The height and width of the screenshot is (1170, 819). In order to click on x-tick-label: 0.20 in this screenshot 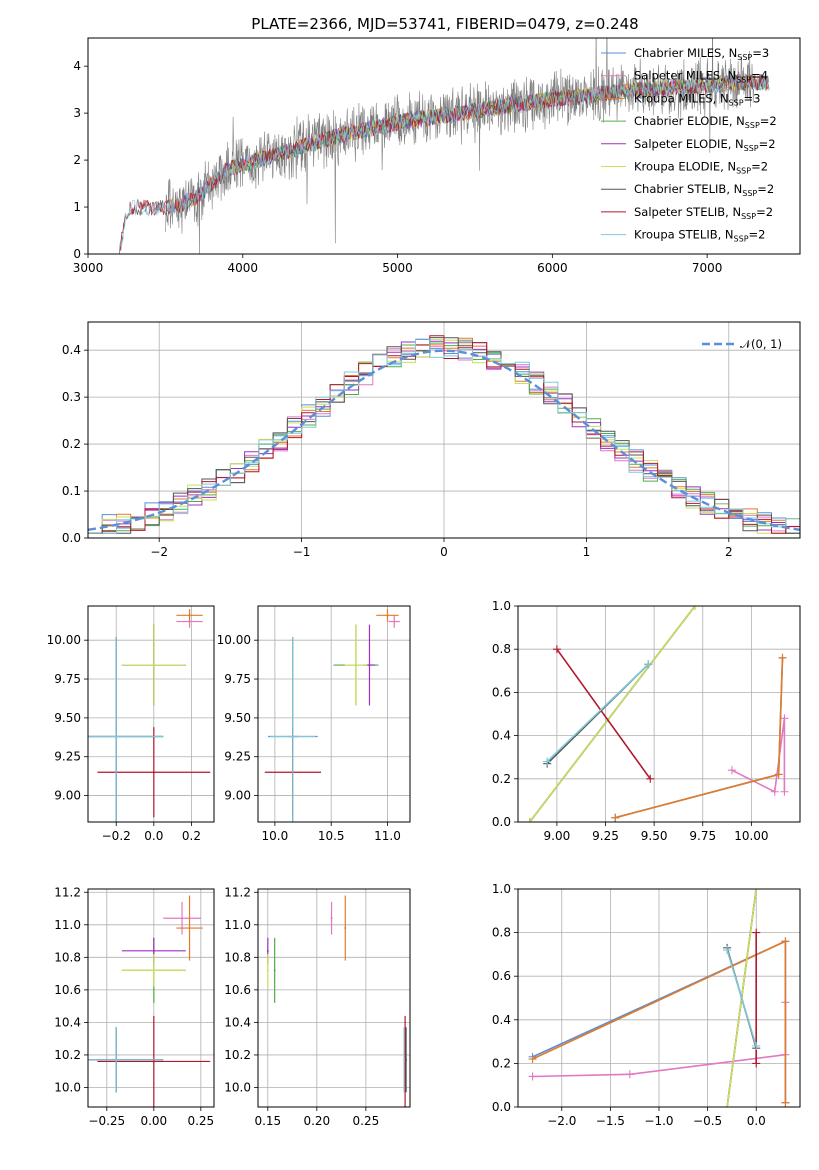, I will do `click(316, 1121)`.